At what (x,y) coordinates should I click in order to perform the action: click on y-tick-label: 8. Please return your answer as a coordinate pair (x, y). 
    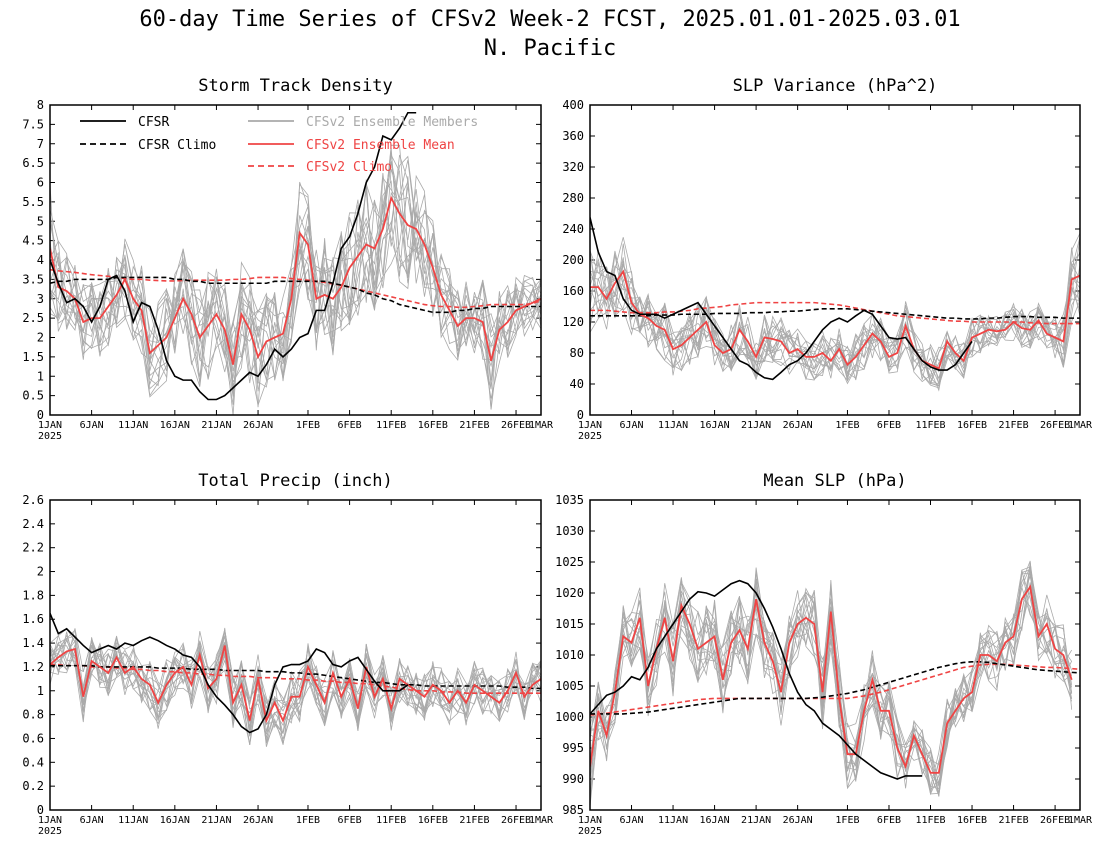
    Looking at the image, I should click on (40, 105).